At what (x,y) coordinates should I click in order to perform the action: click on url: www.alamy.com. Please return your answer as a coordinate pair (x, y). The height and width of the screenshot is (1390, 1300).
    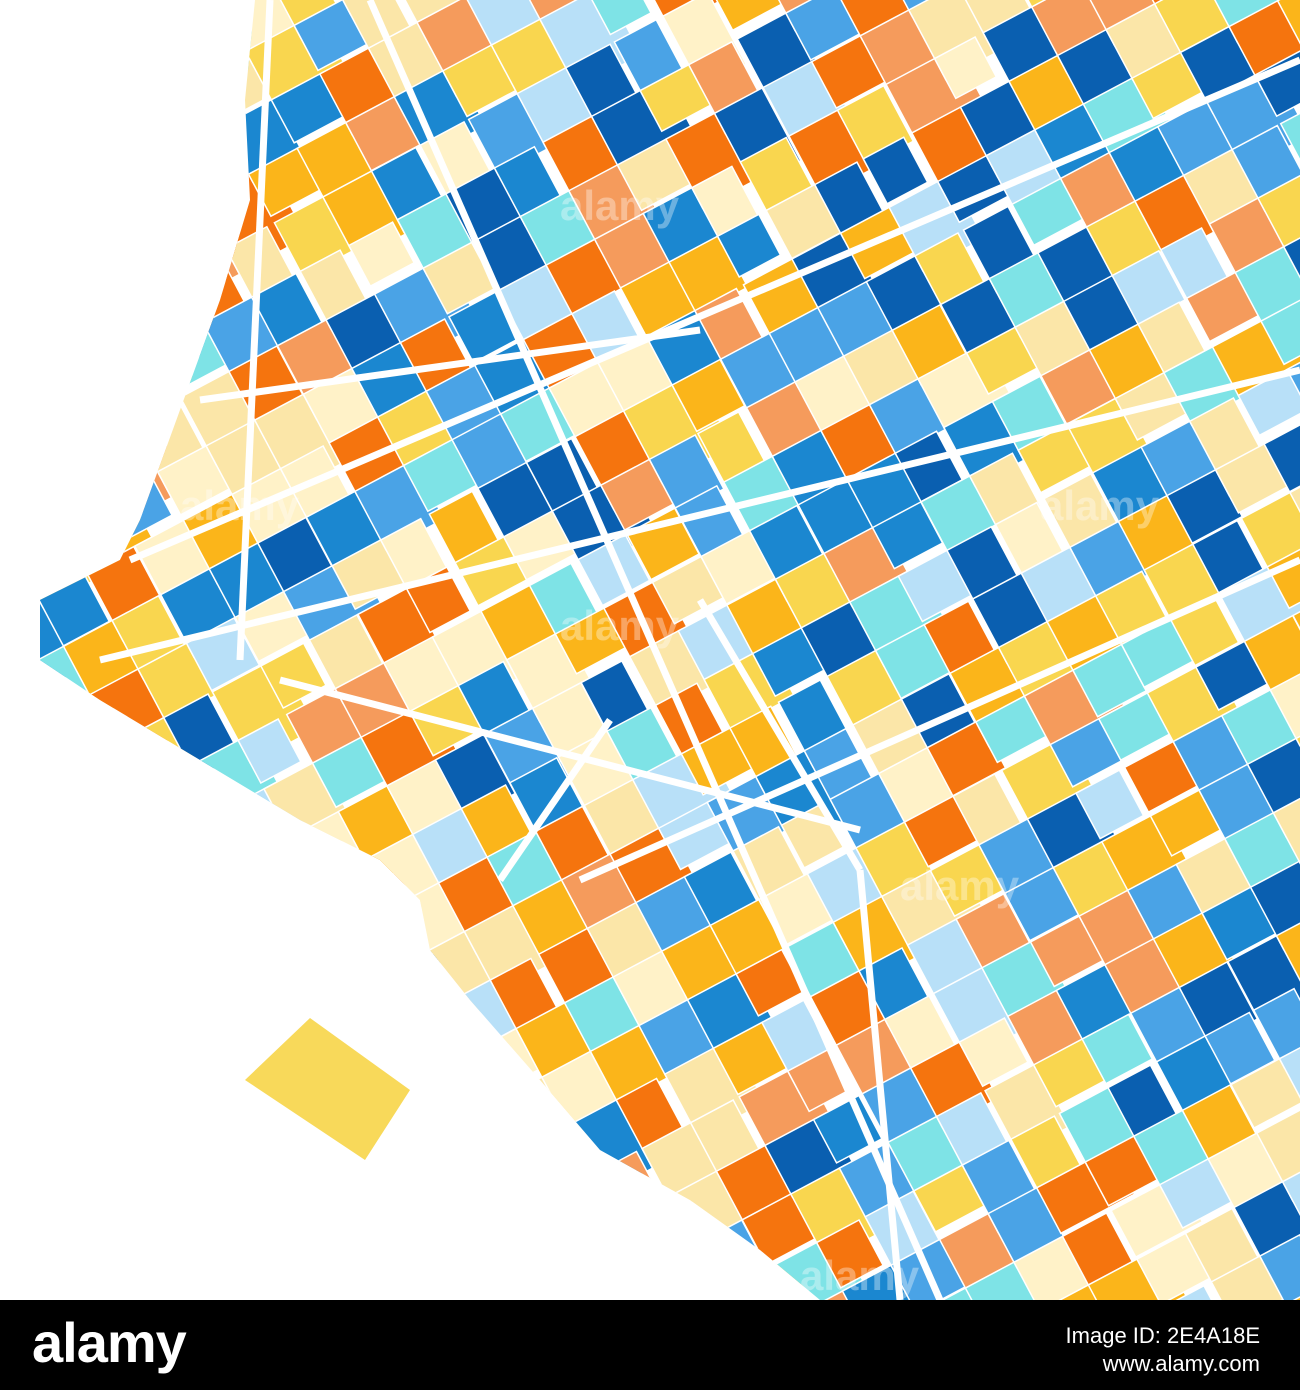
    Looking at the image, I should click on (1181, 1363).